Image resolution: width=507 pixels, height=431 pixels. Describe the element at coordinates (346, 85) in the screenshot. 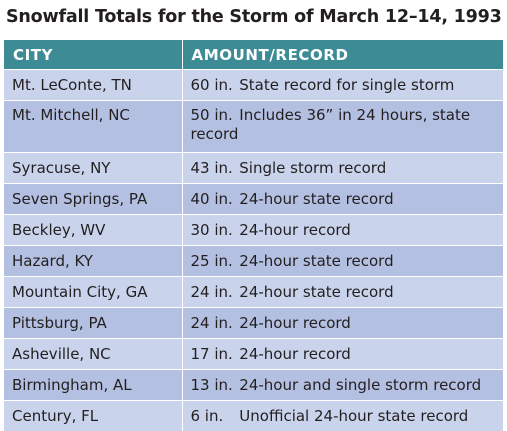

I see `record-description: State record for single storm` at that location.